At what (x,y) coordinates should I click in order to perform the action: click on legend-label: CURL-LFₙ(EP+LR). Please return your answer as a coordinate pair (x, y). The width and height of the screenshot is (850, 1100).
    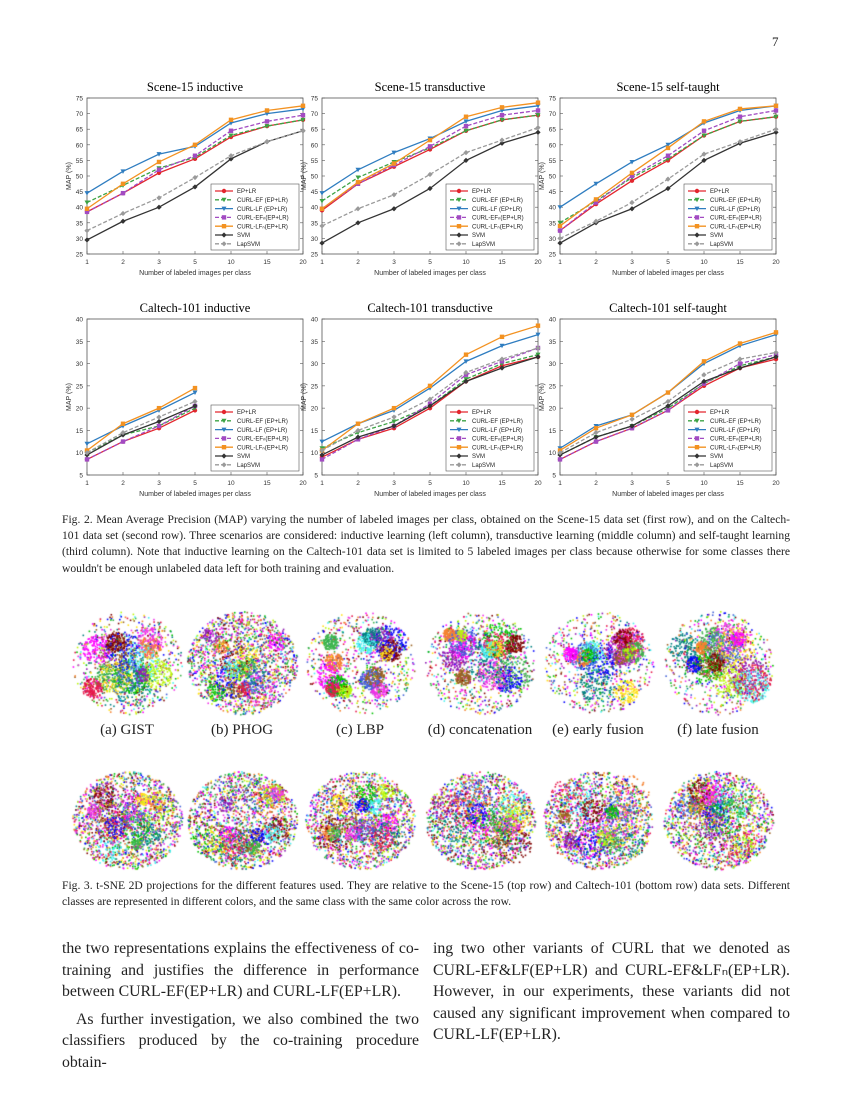
    Looking at the image, I should click on (497, 448).